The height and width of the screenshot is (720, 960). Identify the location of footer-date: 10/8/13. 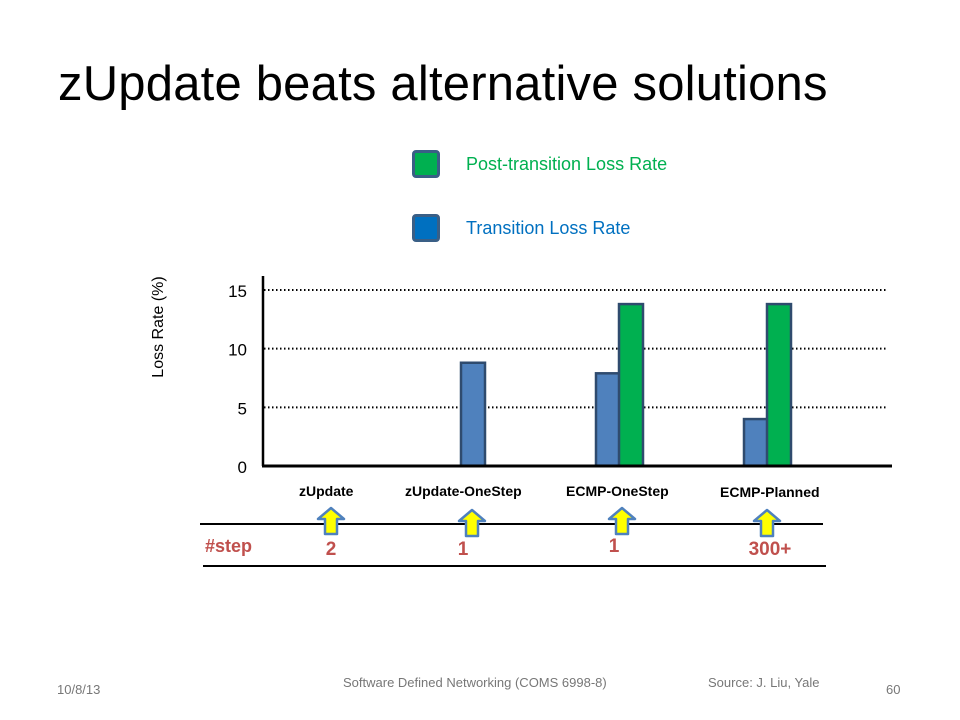
(79, 689).